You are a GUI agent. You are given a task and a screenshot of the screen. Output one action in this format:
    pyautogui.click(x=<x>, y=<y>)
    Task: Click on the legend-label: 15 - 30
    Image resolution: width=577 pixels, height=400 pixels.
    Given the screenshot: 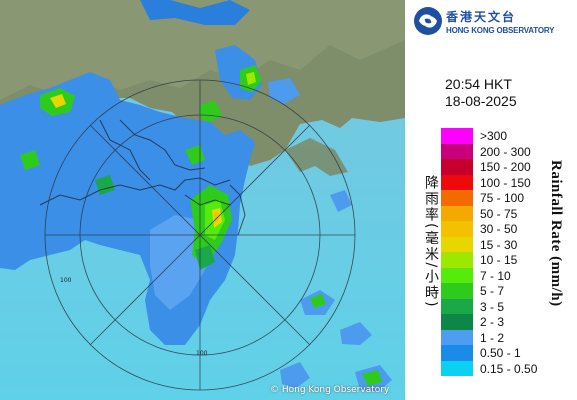 What is the action you would take?
    pyautogui.click(x=499, y=244)
    